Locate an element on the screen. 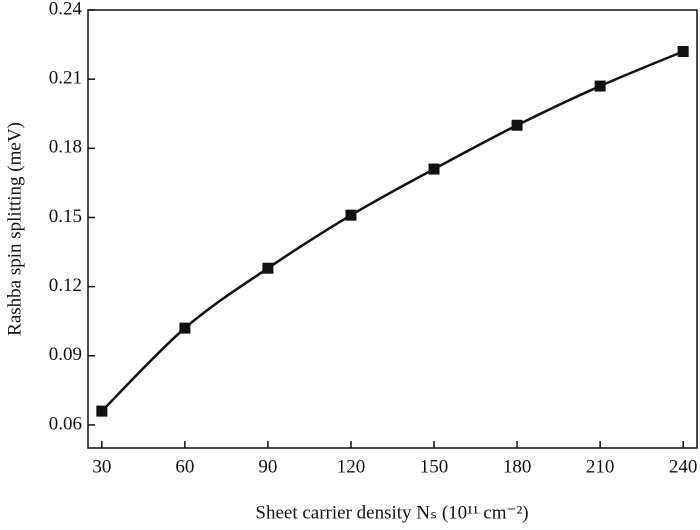  x-tick-label: 120 is located at coordinates (351, 466).